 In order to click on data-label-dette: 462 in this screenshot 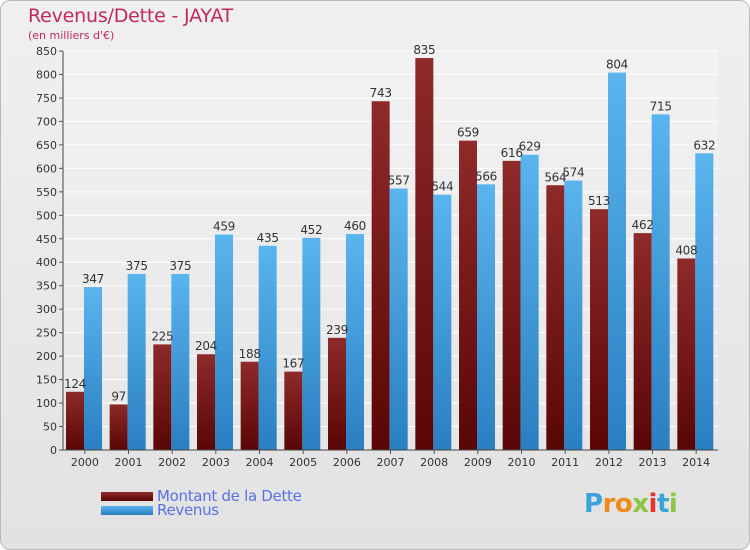, I will do `click(643, 225)`.